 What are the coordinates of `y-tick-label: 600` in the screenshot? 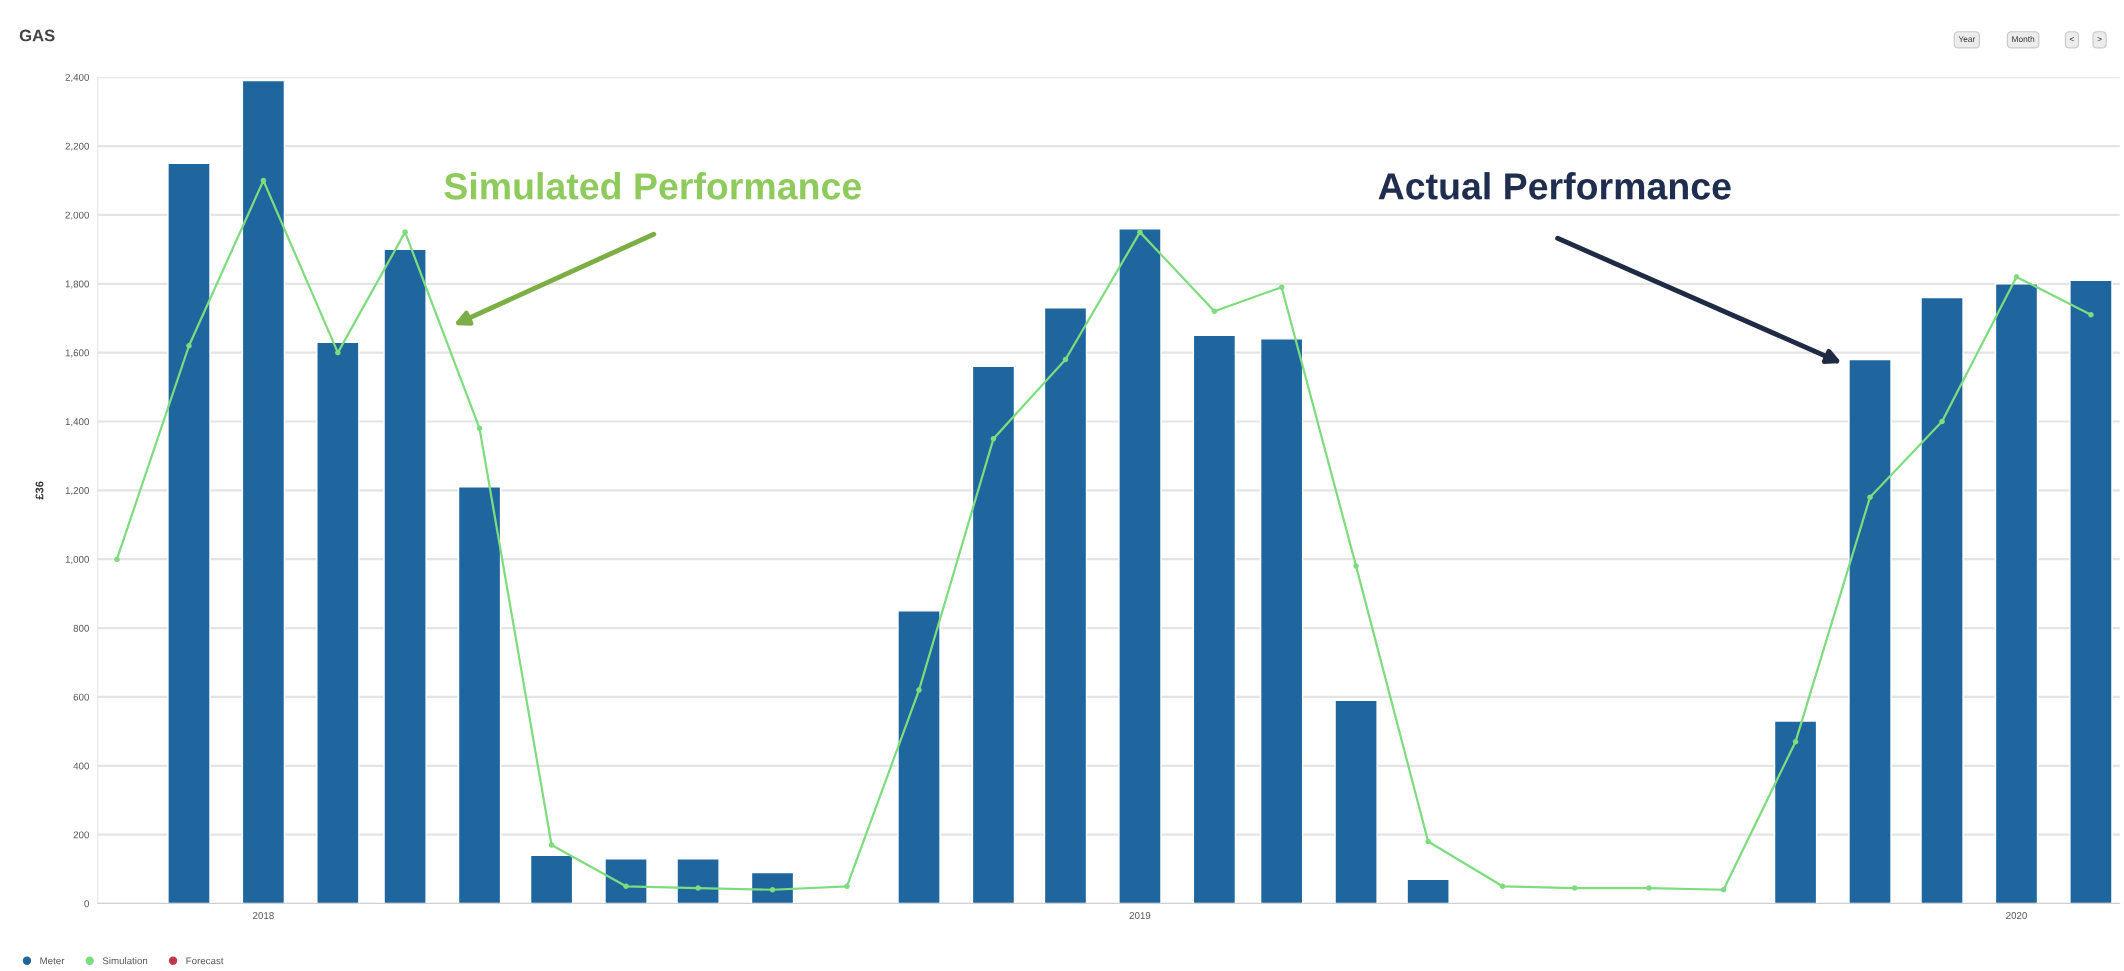 It's located at (81, 697).